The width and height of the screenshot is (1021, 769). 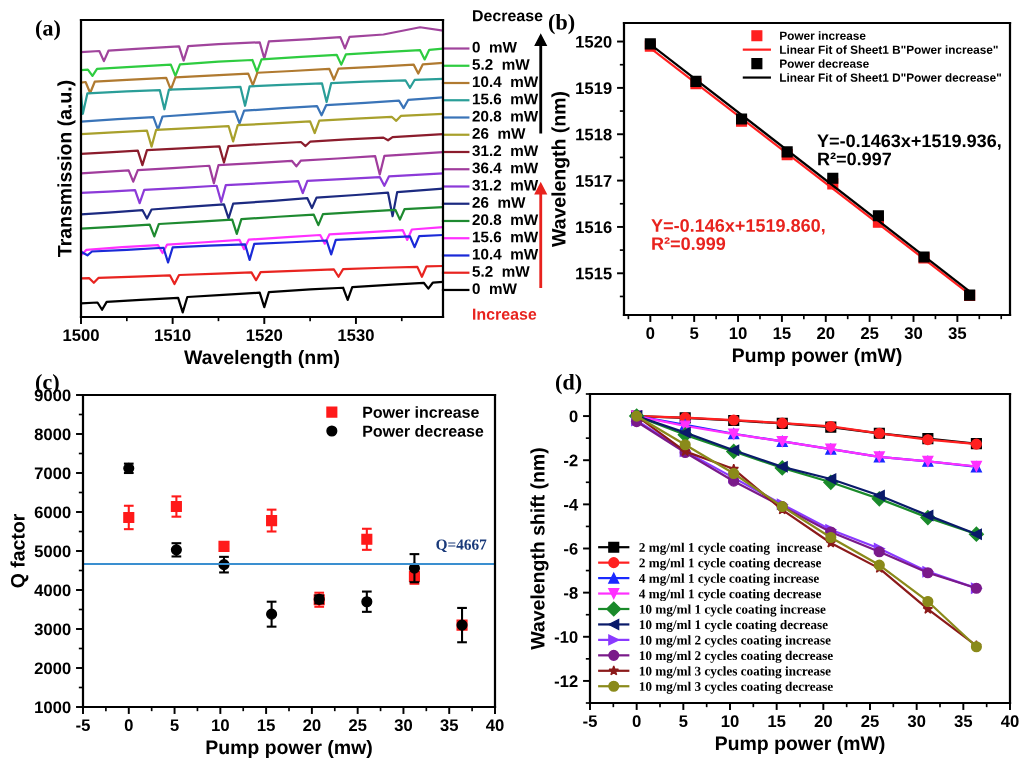 What do you see at coordinates (81, 335) in the screenshot?
I see `x-tick-label: 1500` at bounding box center [81, 335].